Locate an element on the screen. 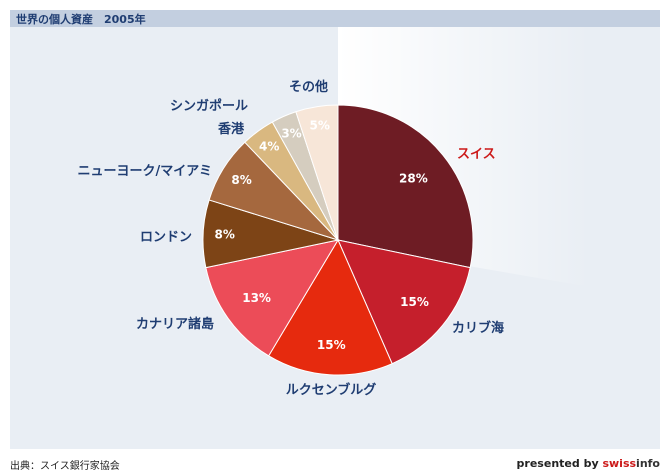 This screenshot has width=670, height=475. chart-title: 世界の個人資産 2005年 is located at coordinates (81, 19).